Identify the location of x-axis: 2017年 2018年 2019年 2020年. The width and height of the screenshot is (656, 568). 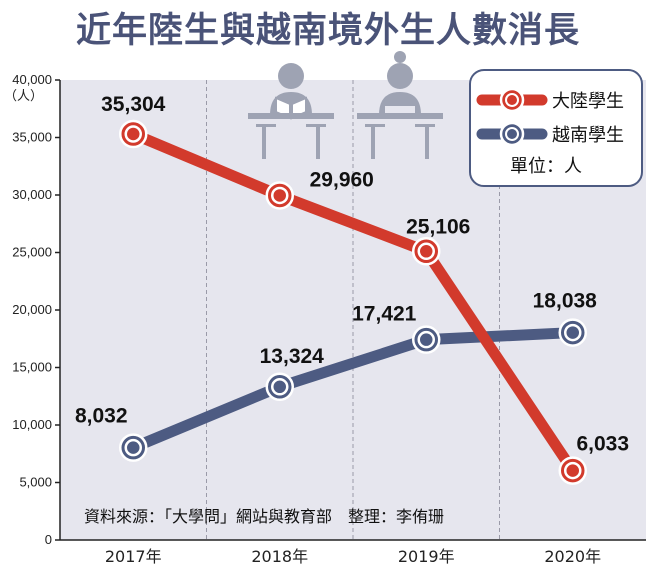
(353, 552).